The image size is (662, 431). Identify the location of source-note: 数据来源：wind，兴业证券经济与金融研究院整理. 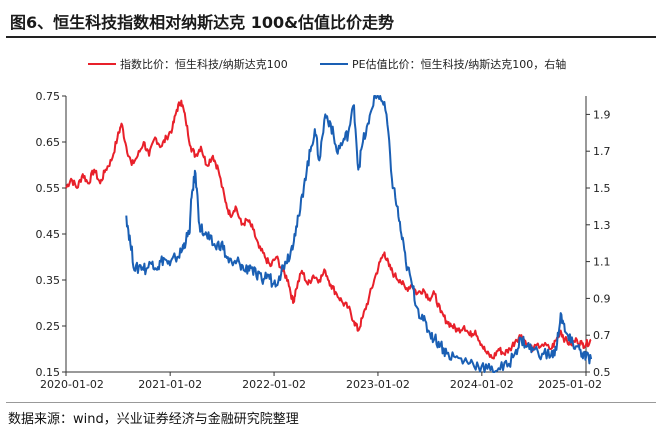
(153, 419).